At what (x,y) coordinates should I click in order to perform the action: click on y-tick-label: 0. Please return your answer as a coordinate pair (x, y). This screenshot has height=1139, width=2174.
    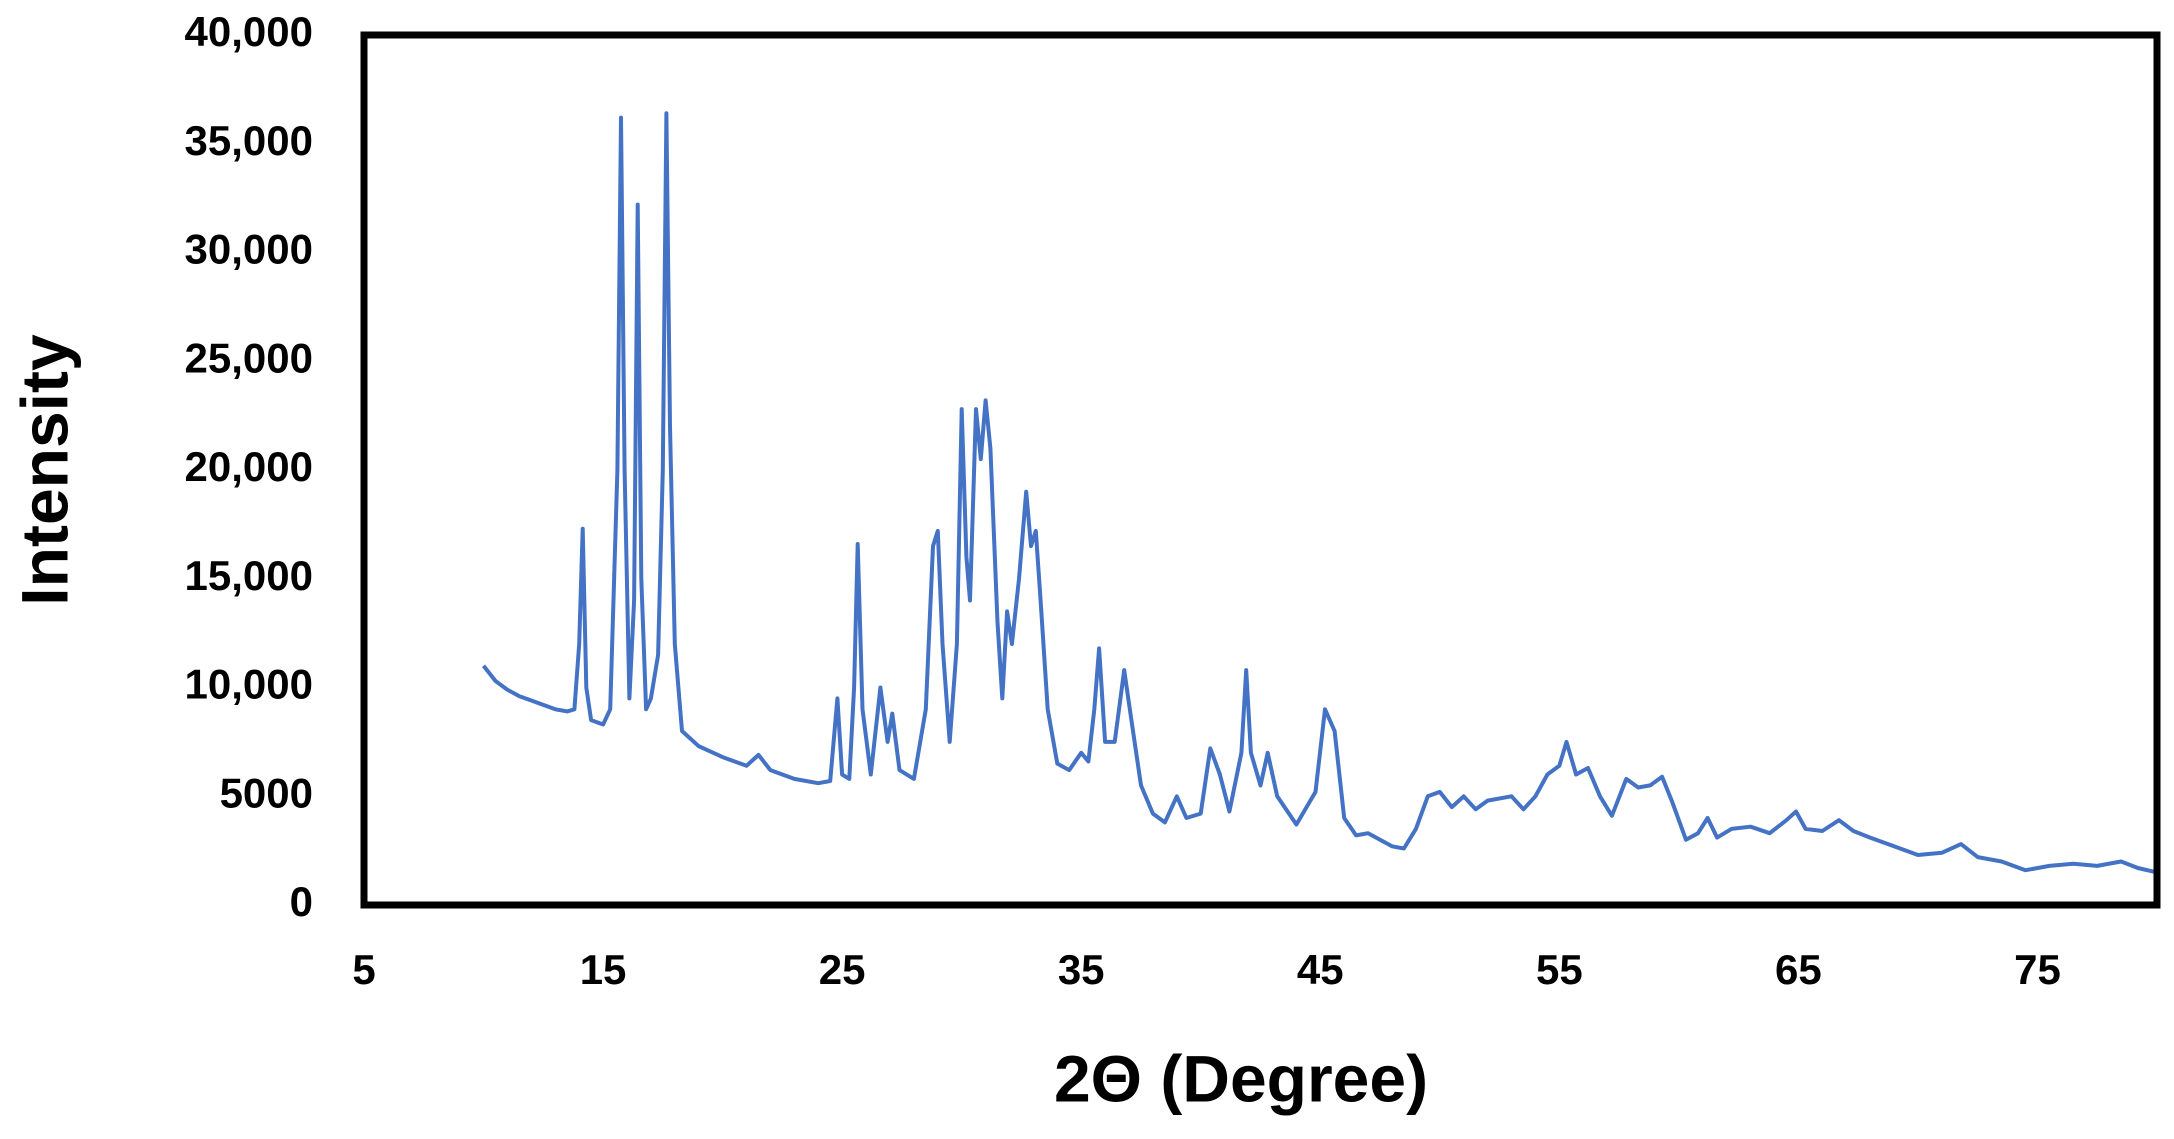
    Looking at the image, I should click on (301, 901).